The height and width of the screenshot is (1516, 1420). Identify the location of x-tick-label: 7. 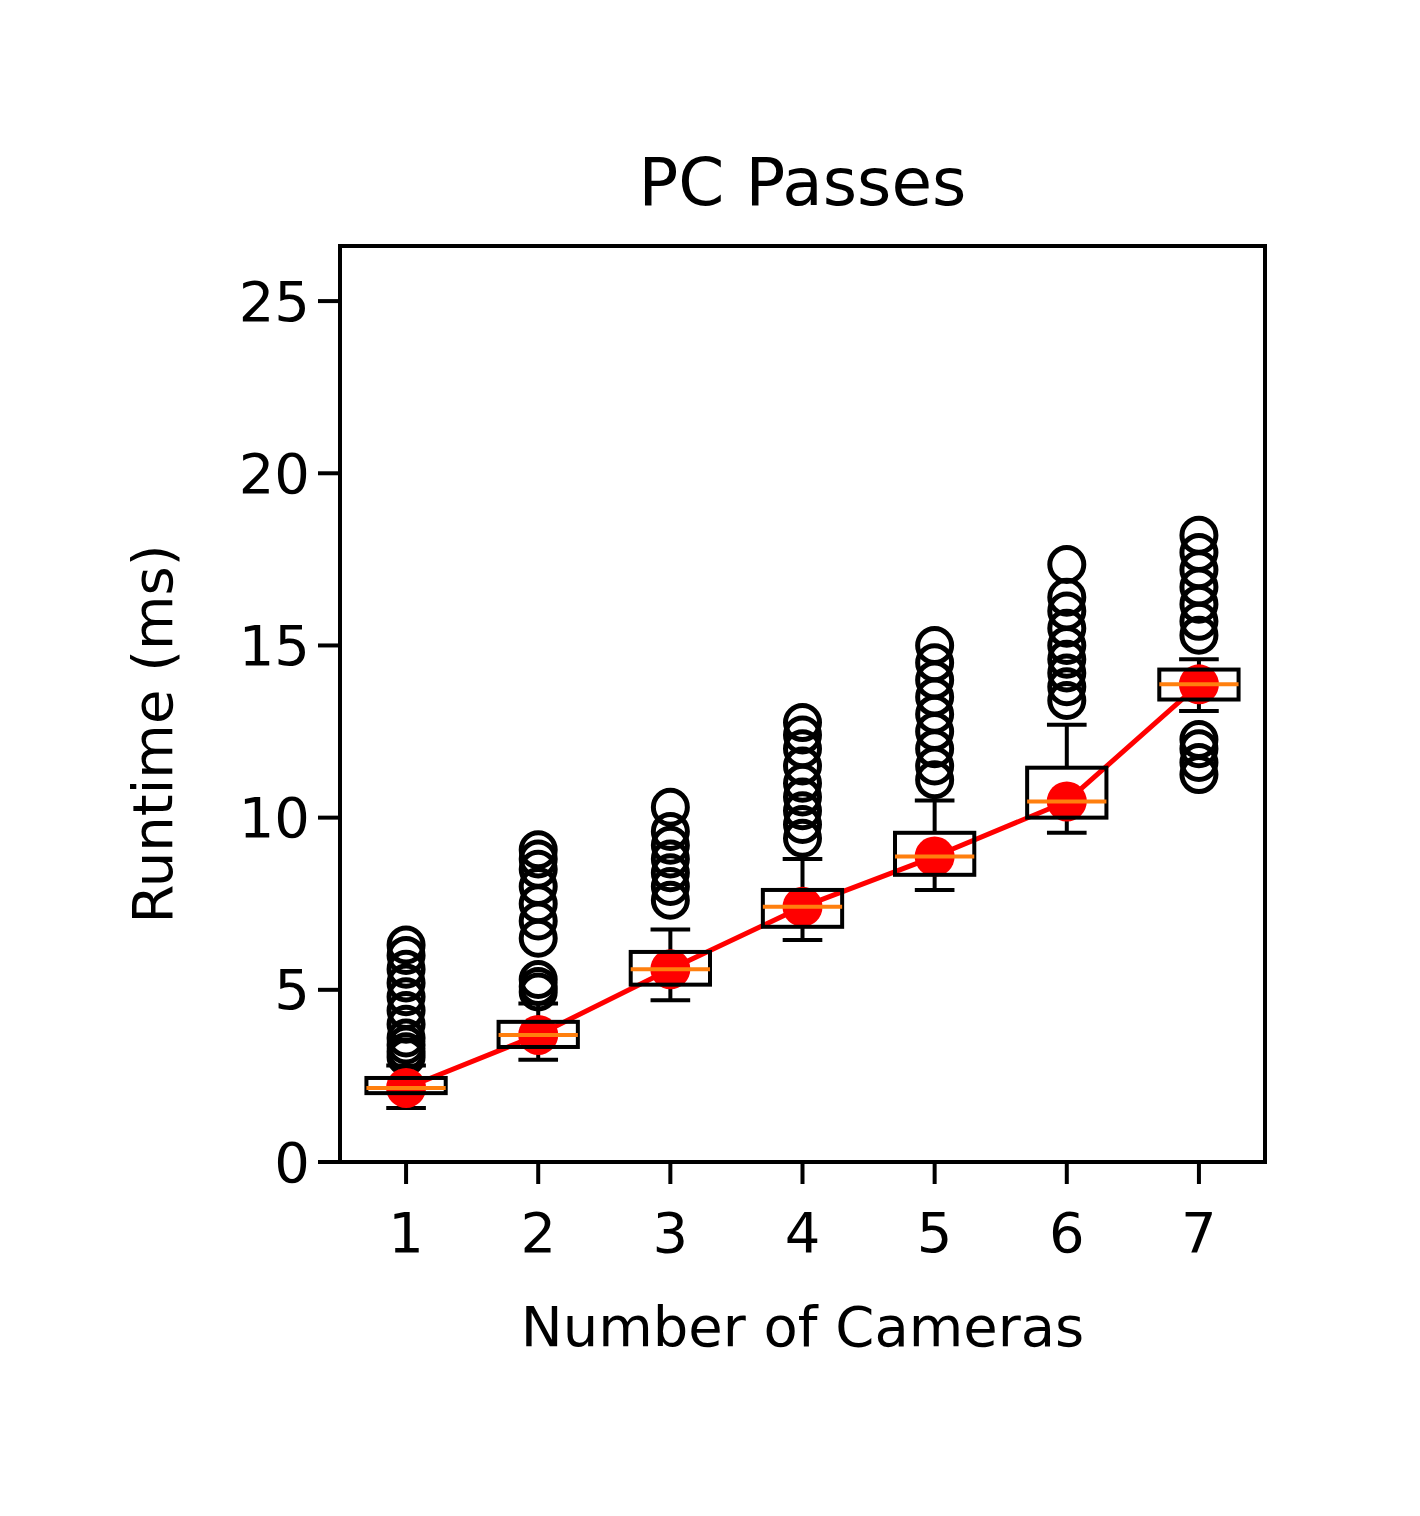
(1199, 1232).